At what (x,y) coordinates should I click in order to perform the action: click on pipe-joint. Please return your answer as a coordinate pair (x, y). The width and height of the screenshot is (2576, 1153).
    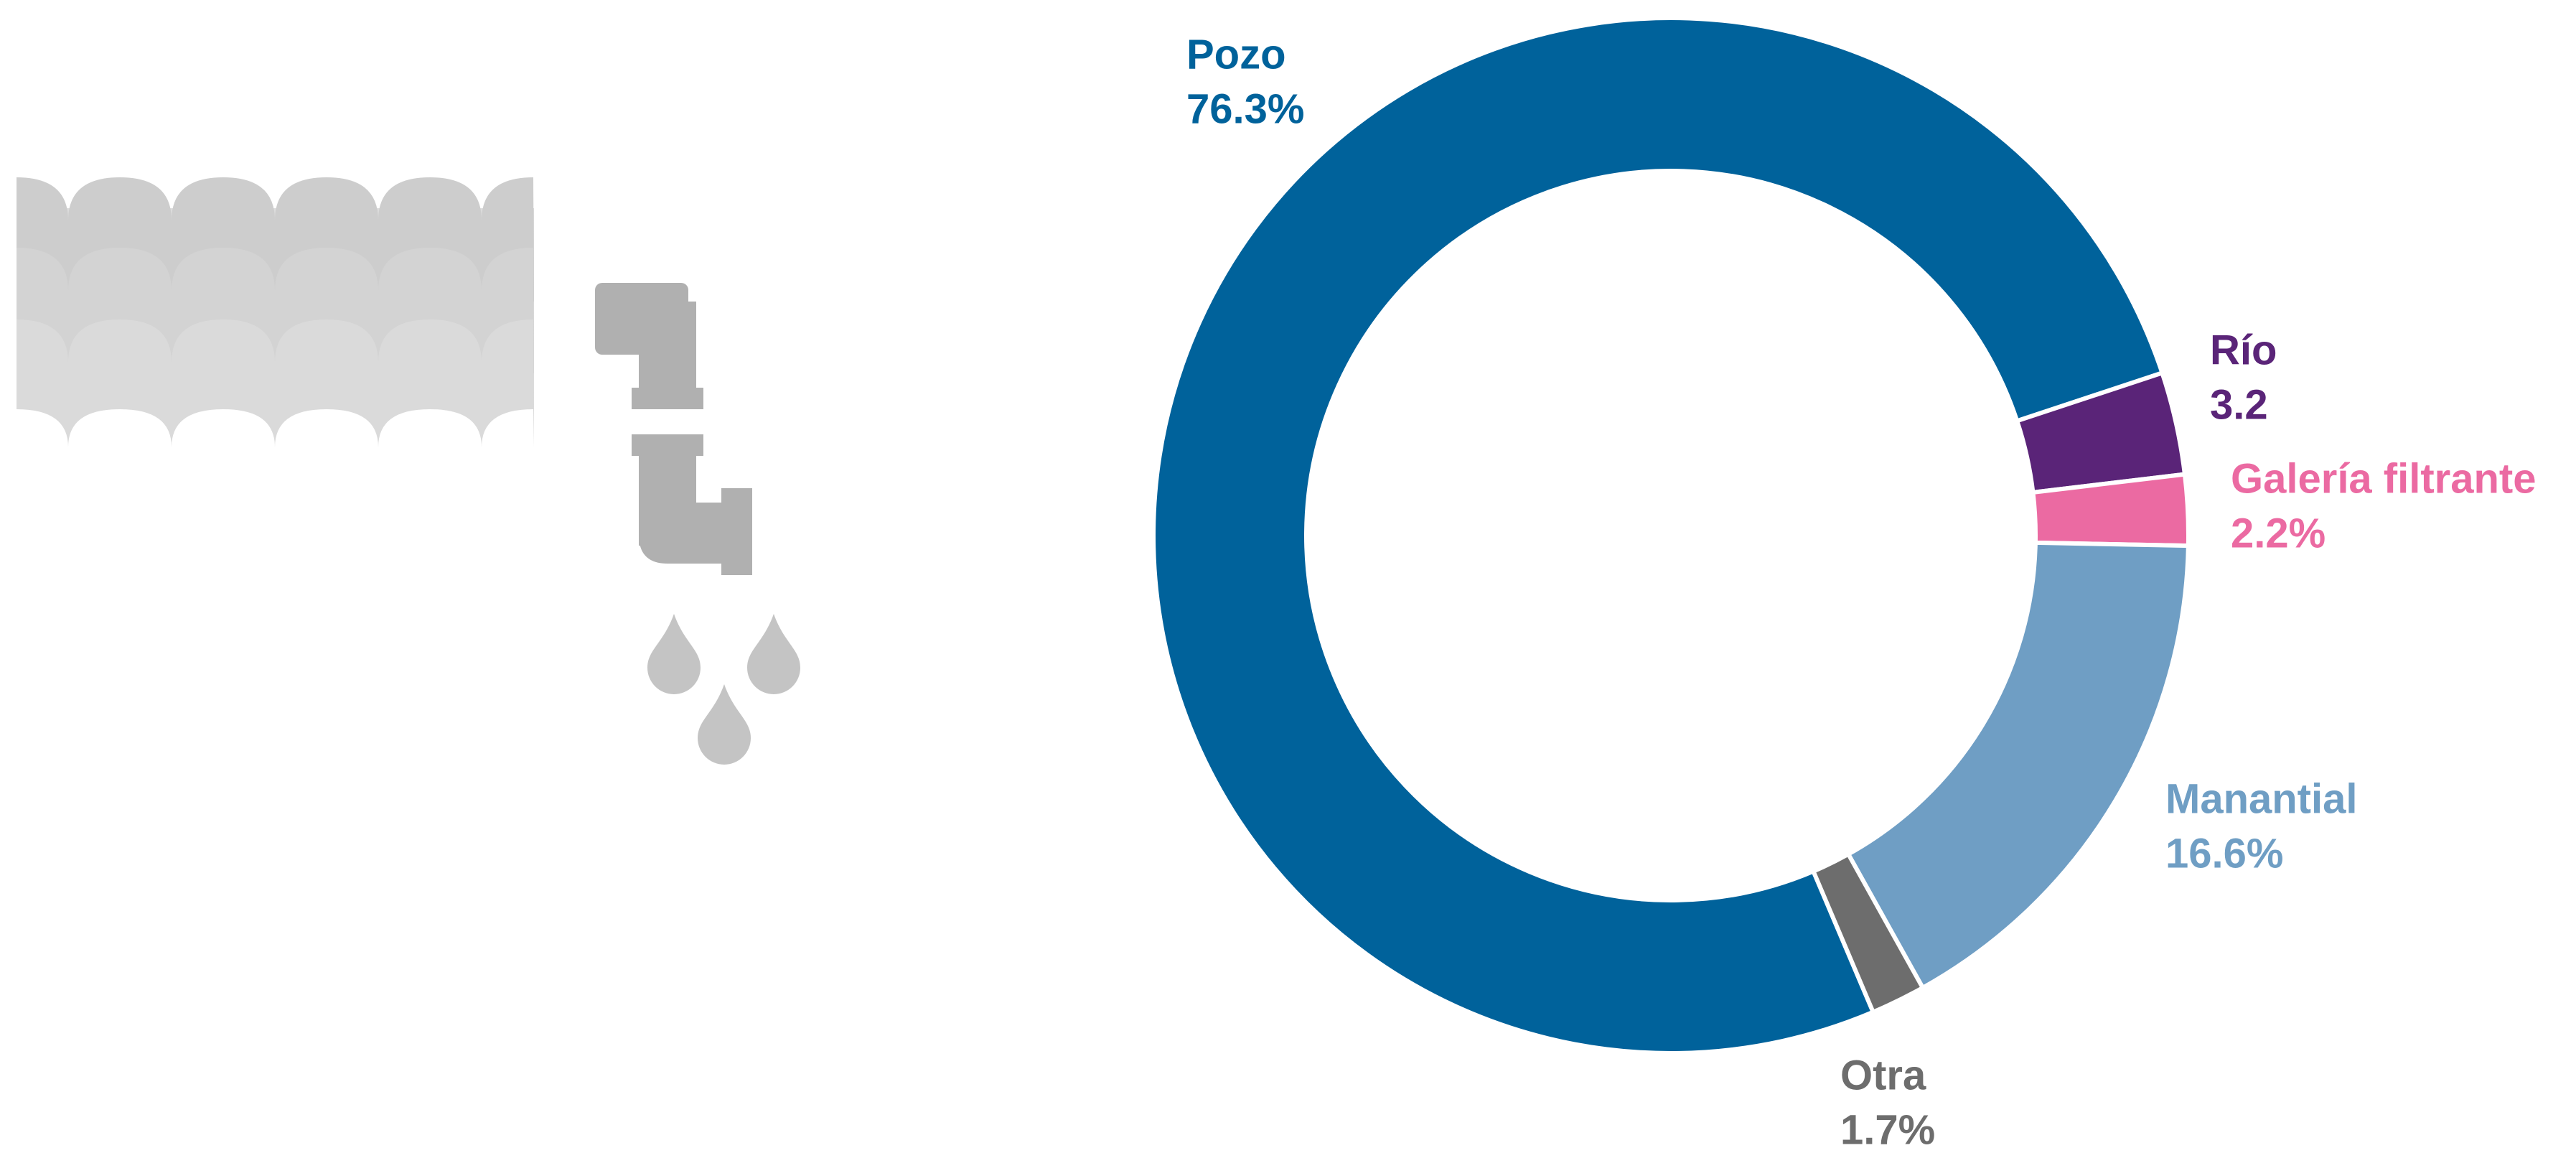
    Looking at the image, I should click on (667, 398).